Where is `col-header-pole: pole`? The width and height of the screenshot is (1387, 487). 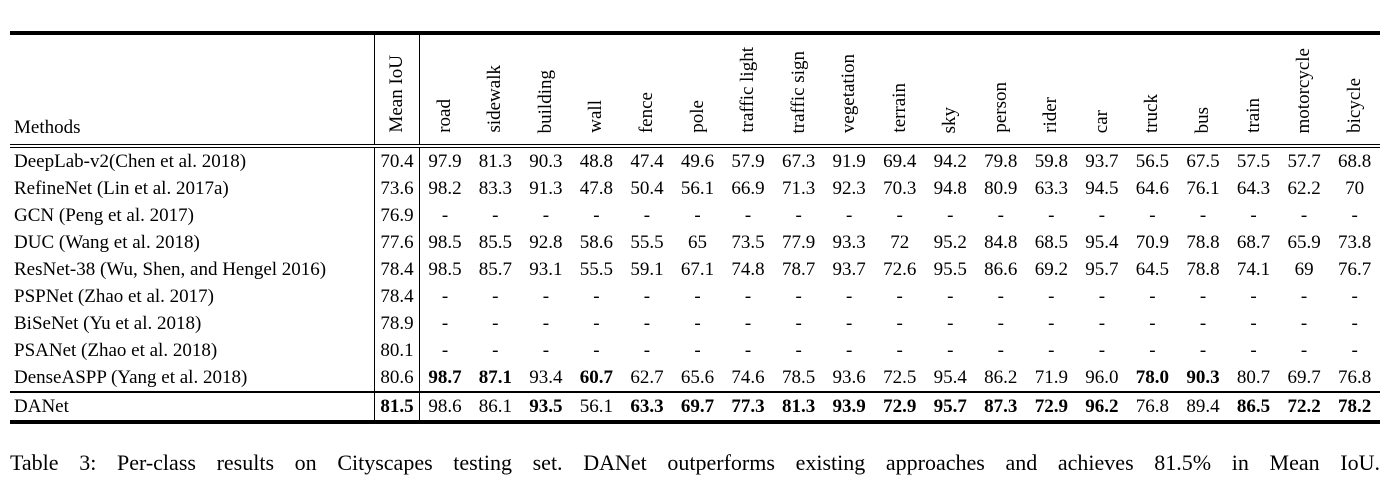
col-header-pole: pole is located at coordinates (697, 90).